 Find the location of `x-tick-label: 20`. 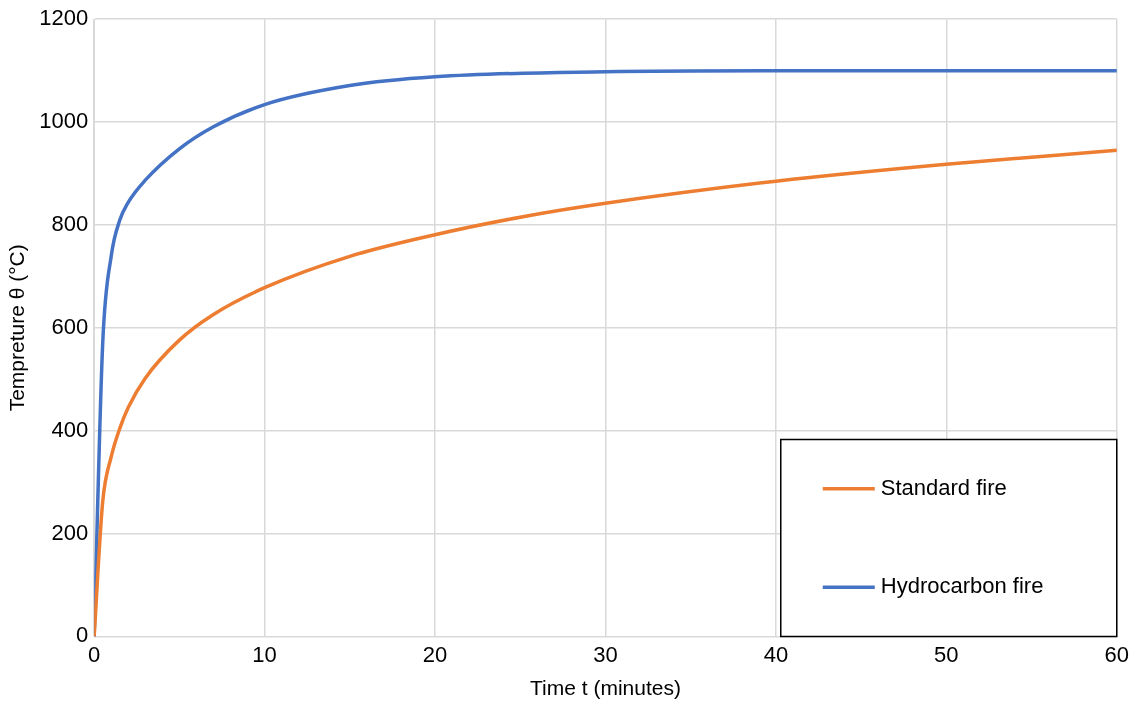

x-tick-label: 20 is located at coordinates (435, 654).